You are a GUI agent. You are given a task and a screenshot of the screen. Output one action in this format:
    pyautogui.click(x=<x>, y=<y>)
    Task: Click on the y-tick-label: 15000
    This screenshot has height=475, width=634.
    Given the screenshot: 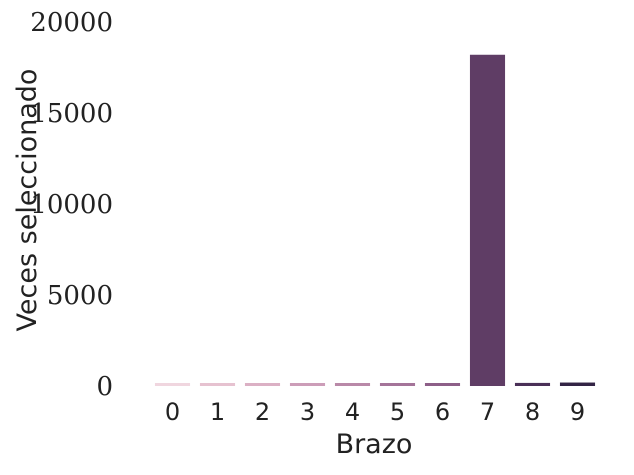 What is the action you would take?
    pyautogui.click(x=71, y=114)
    